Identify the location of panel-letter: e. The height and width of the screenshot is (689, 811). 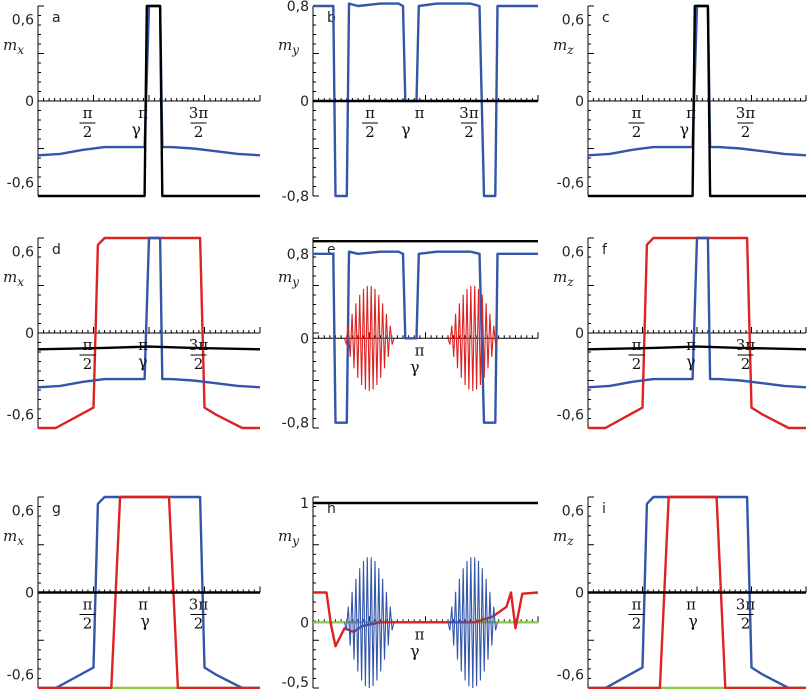
(331, 250).